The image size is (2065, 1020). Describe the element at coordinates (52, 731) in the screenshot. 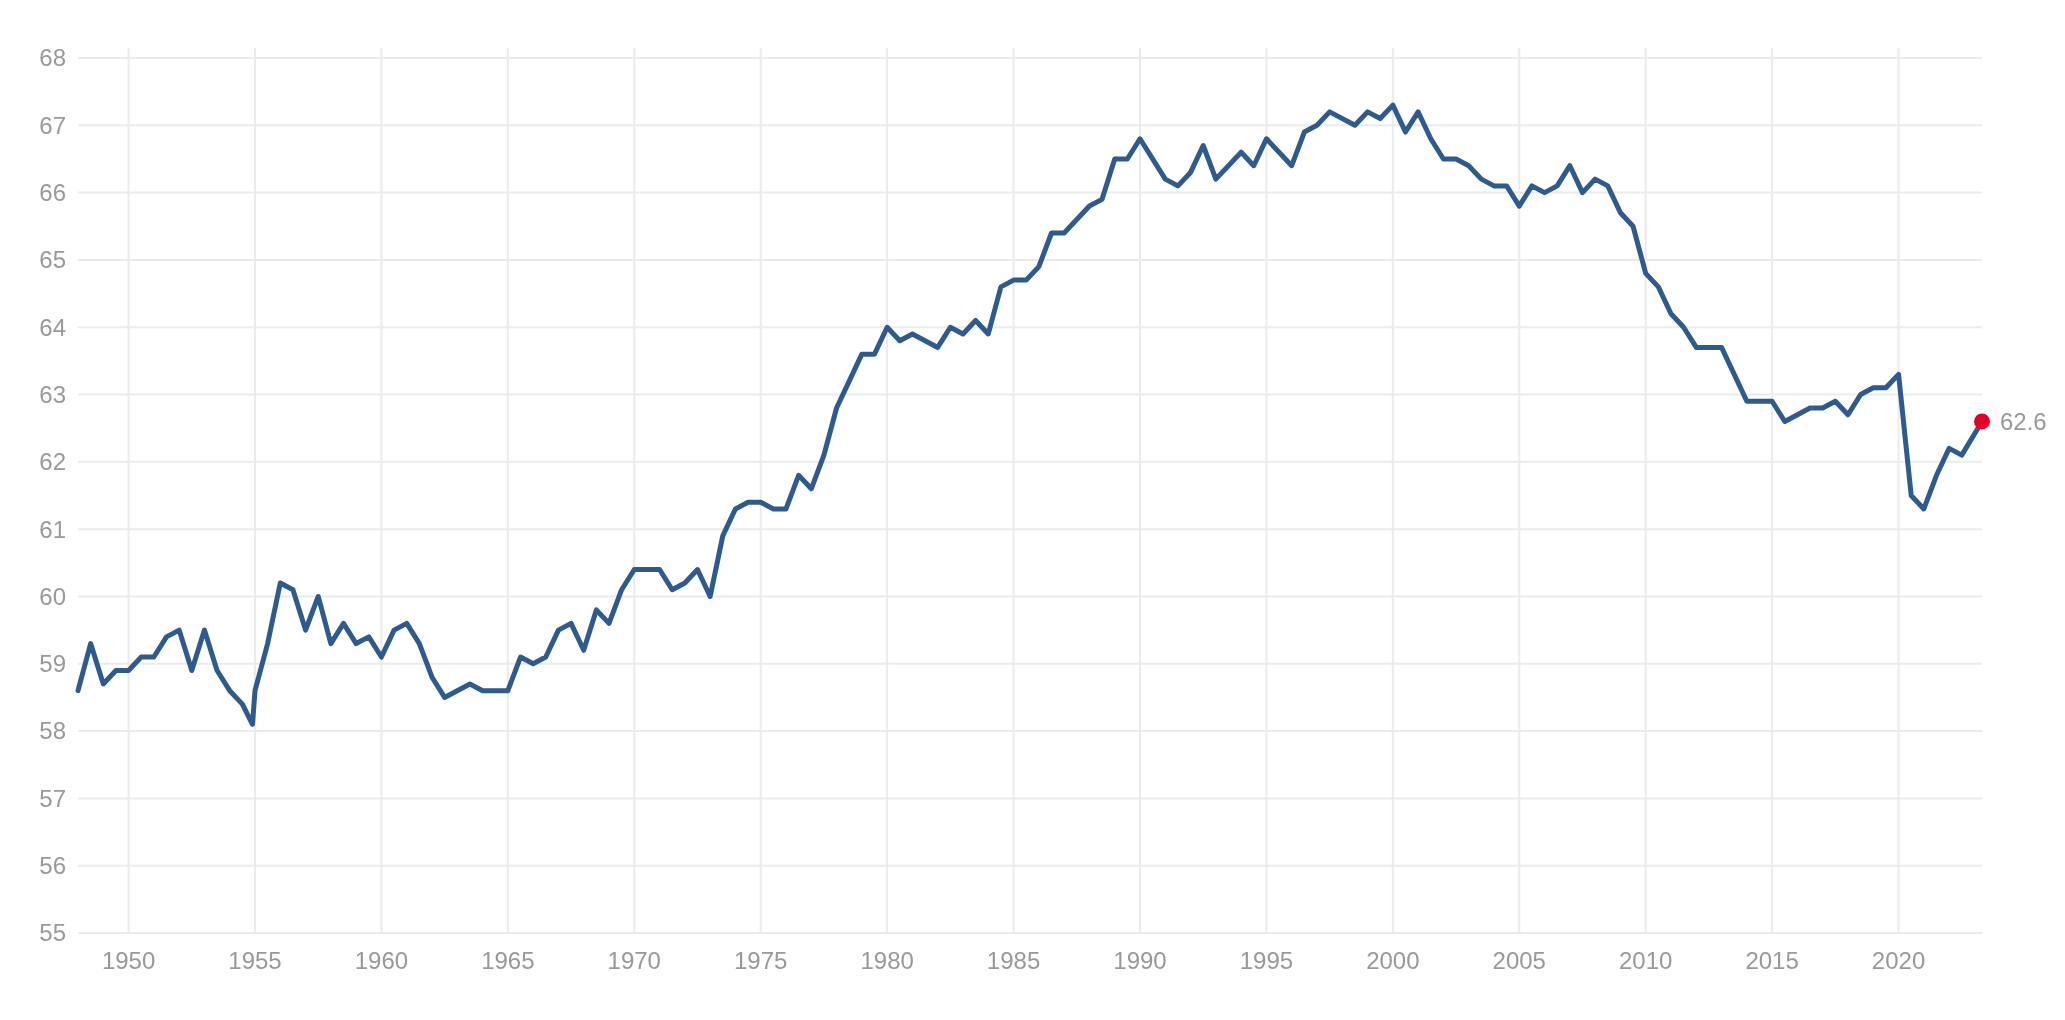

I see `y-tick-label: 58` at that location.